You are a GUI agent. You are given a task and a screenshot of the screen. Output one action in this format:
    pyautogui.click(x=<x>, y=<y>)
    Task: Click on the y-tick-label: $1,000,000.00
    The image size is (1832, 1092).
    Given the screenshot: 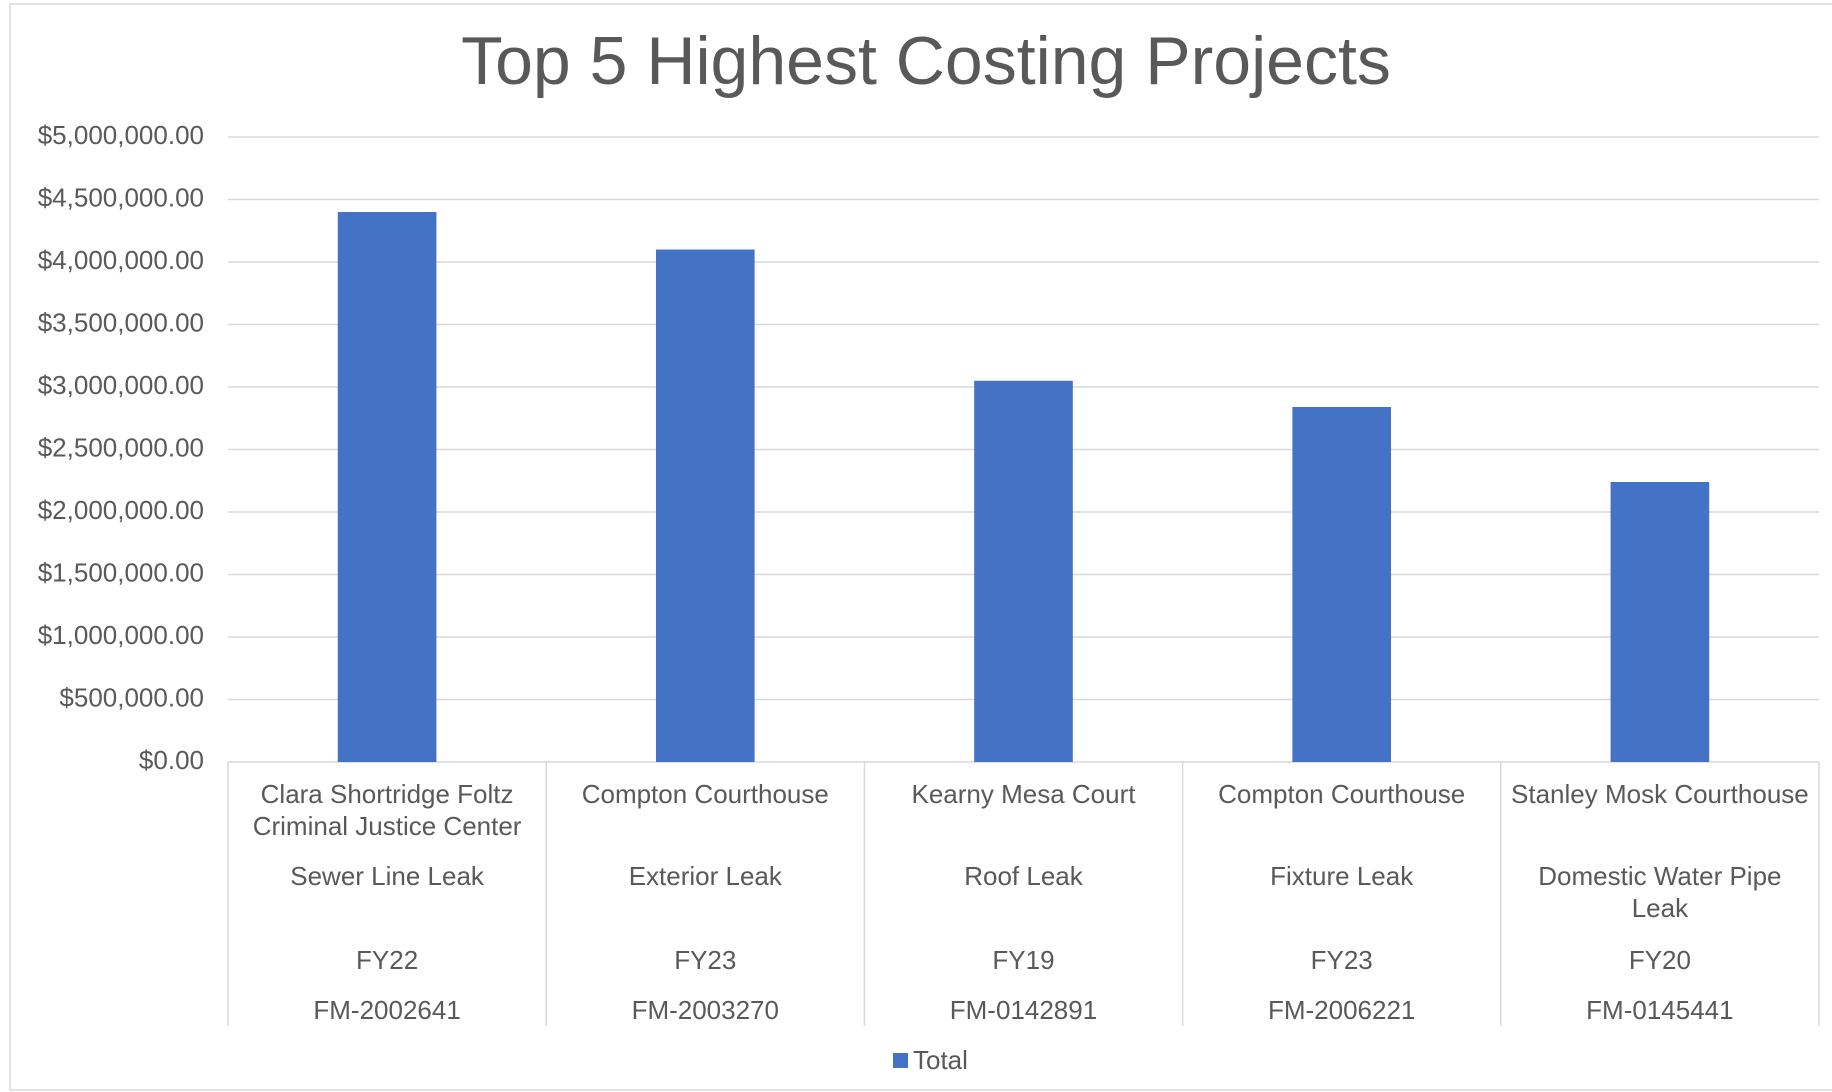 What is the action you would take?
    pyautogui.click(x=121, y=635)
    